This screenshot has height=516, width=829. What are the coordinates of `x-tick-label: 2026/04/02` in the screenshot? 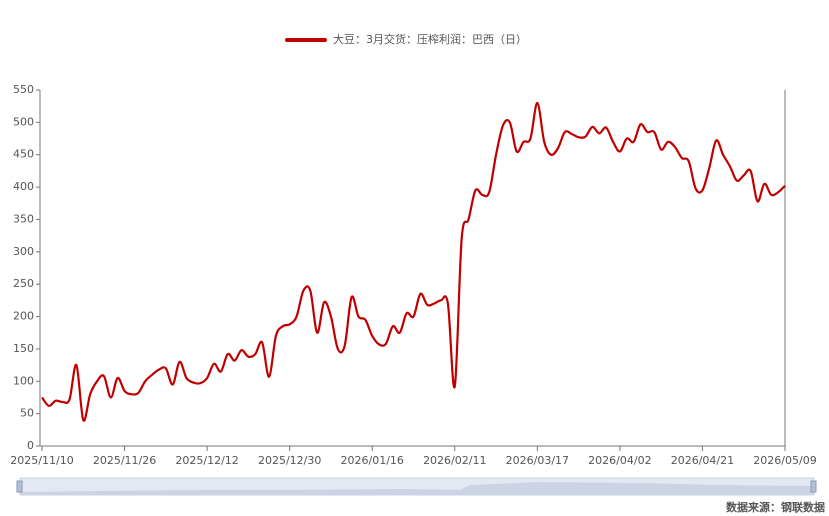 It's located at (619, 460).